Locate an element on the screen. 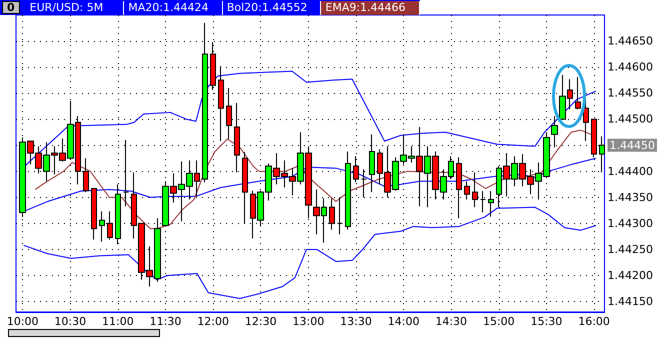 This screenshot has height=340, width=660. x-tick-label: 12:30 is located at coordinates (260, 321).